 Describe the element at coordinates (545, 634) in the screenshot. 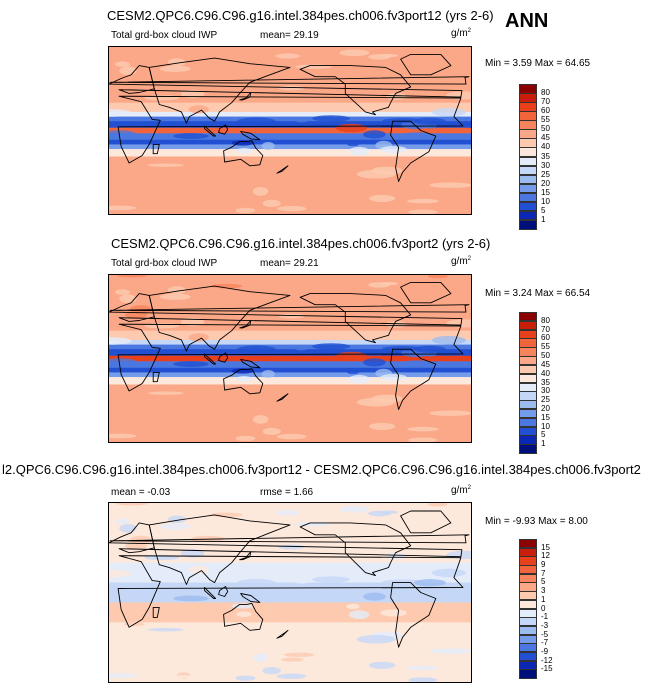

I see `colorbar-label: -5` at that location.